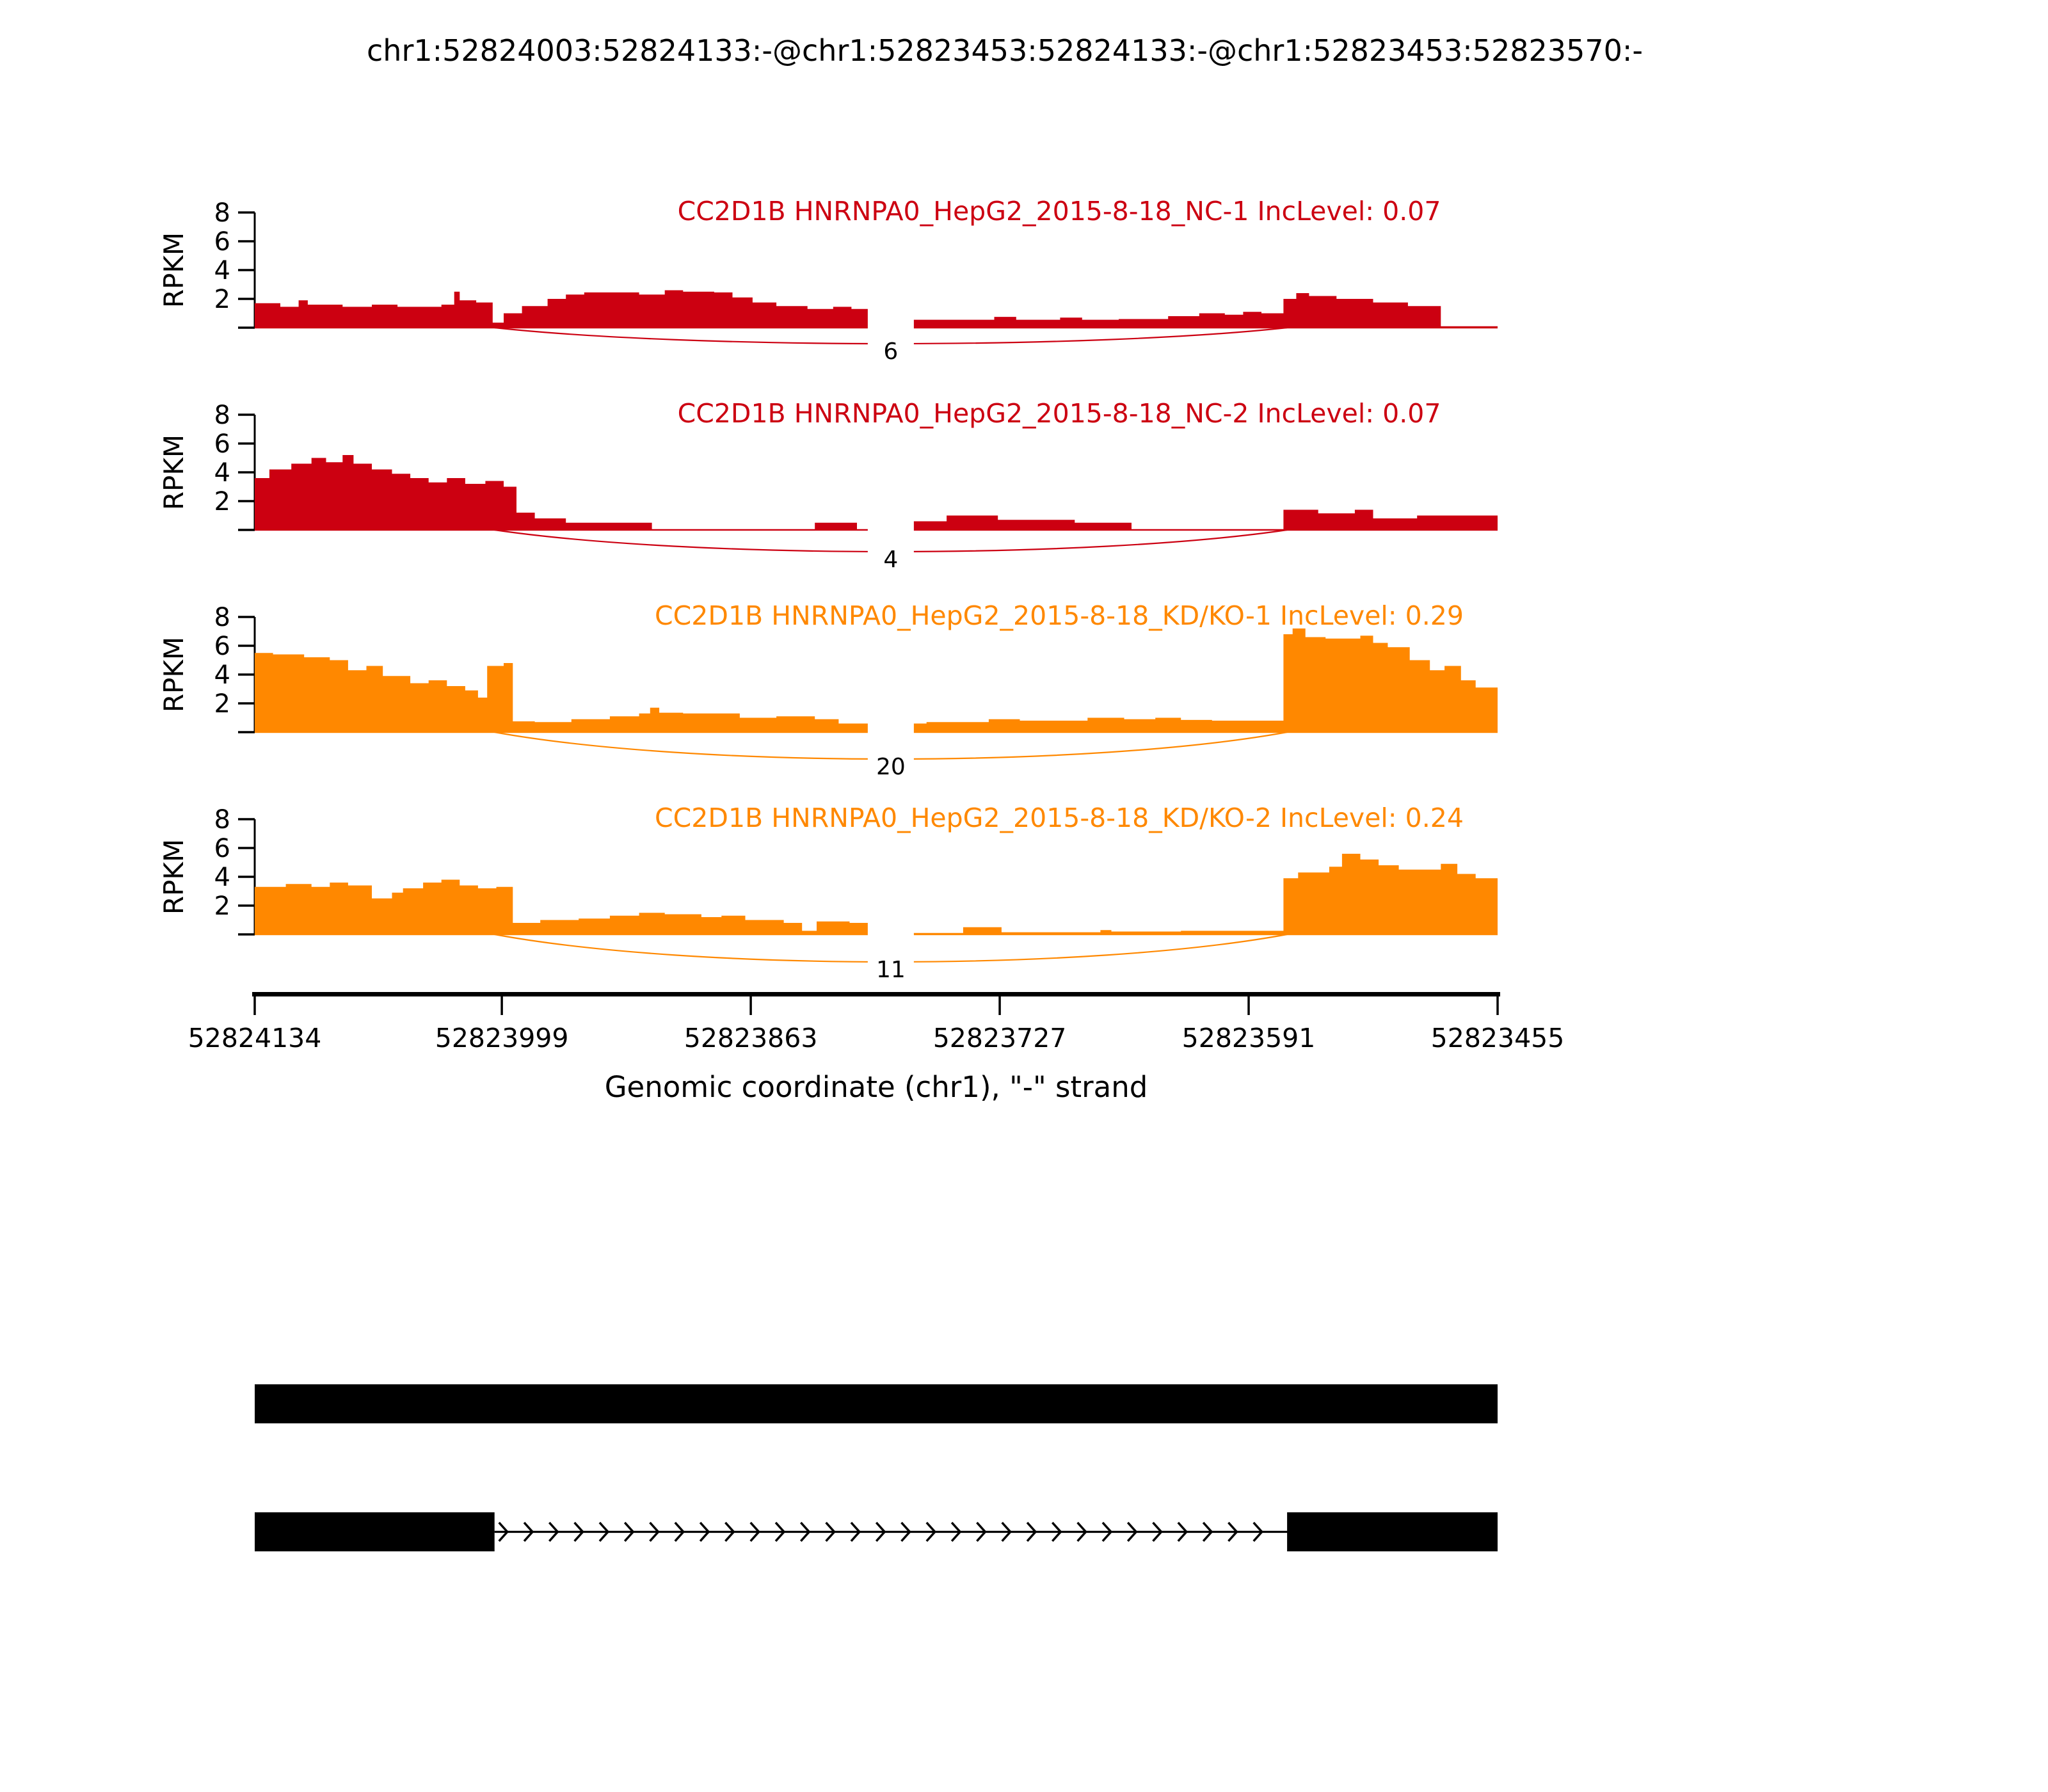 The height and width of the screenshot is (1792, 2048). Describe the element at coordinates (890, 560) in the screenshot. I see `junction-count-label: 4` at that location.